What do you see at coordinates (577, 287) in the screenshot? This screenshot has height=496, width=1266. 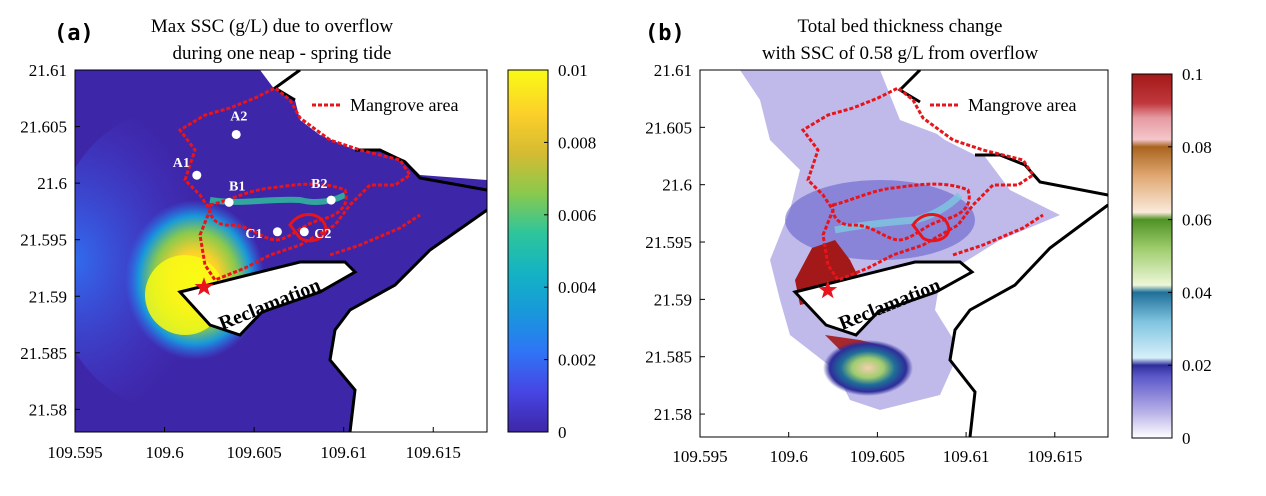 I see `panel-a-colorbar-tick-label: 0.004` at bounding box center [577, 287].